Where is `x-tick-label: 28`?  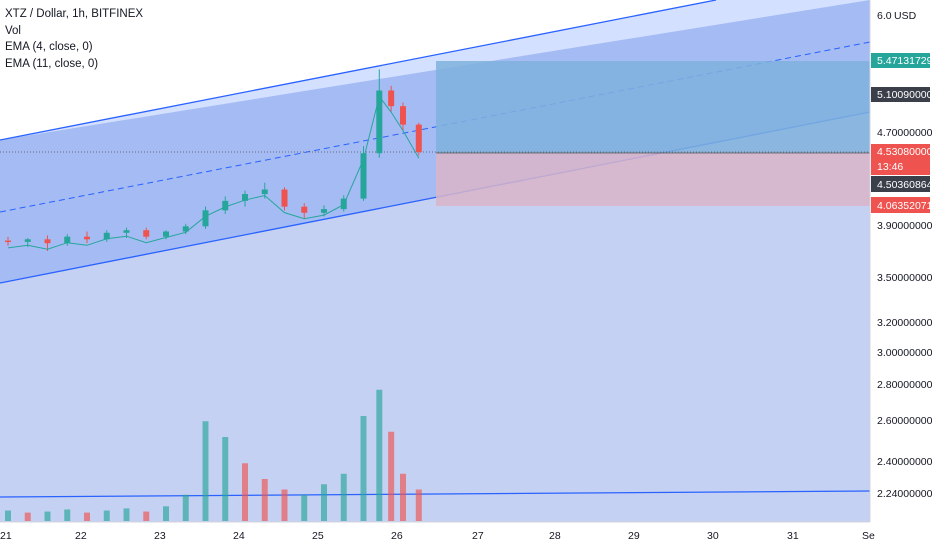 x-tick-label: 28 is located at coordinates (555, 536).